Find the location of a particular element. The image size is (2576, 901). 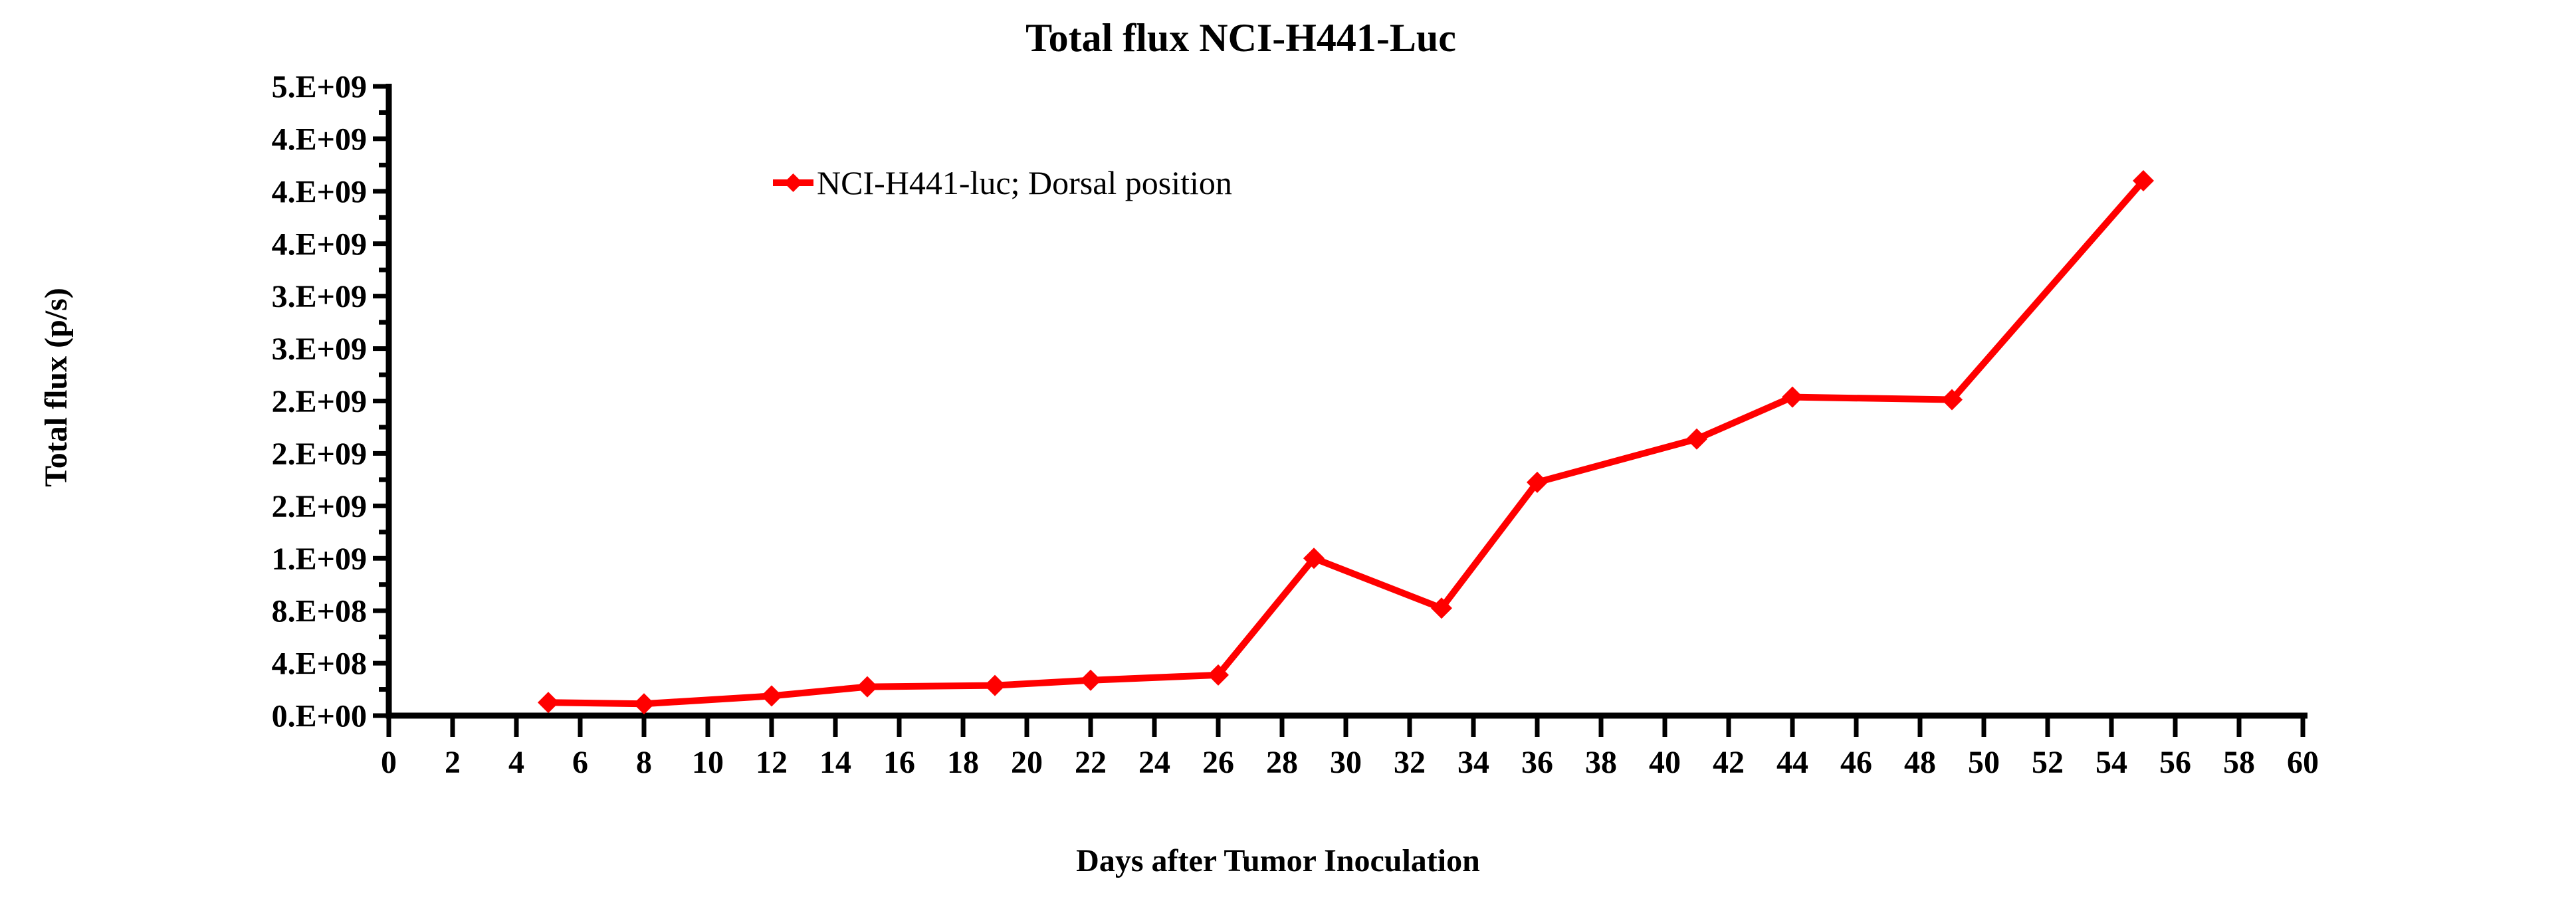

x-tick-label: 42 is located at coordinates (1729, 762).